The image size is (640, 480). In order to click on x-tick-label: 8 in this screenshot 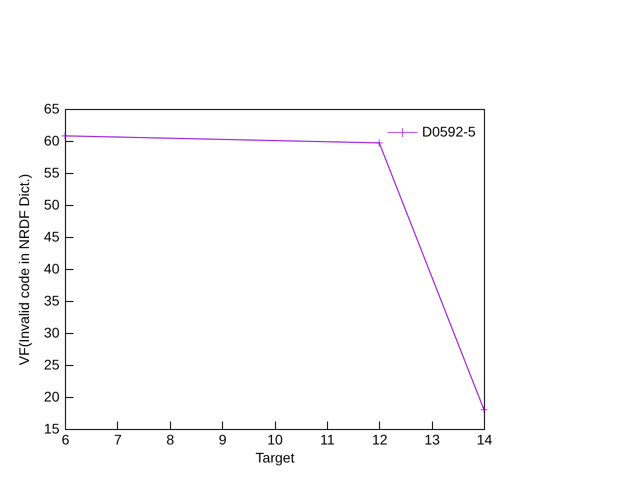, I will do `click(170, 440)`.